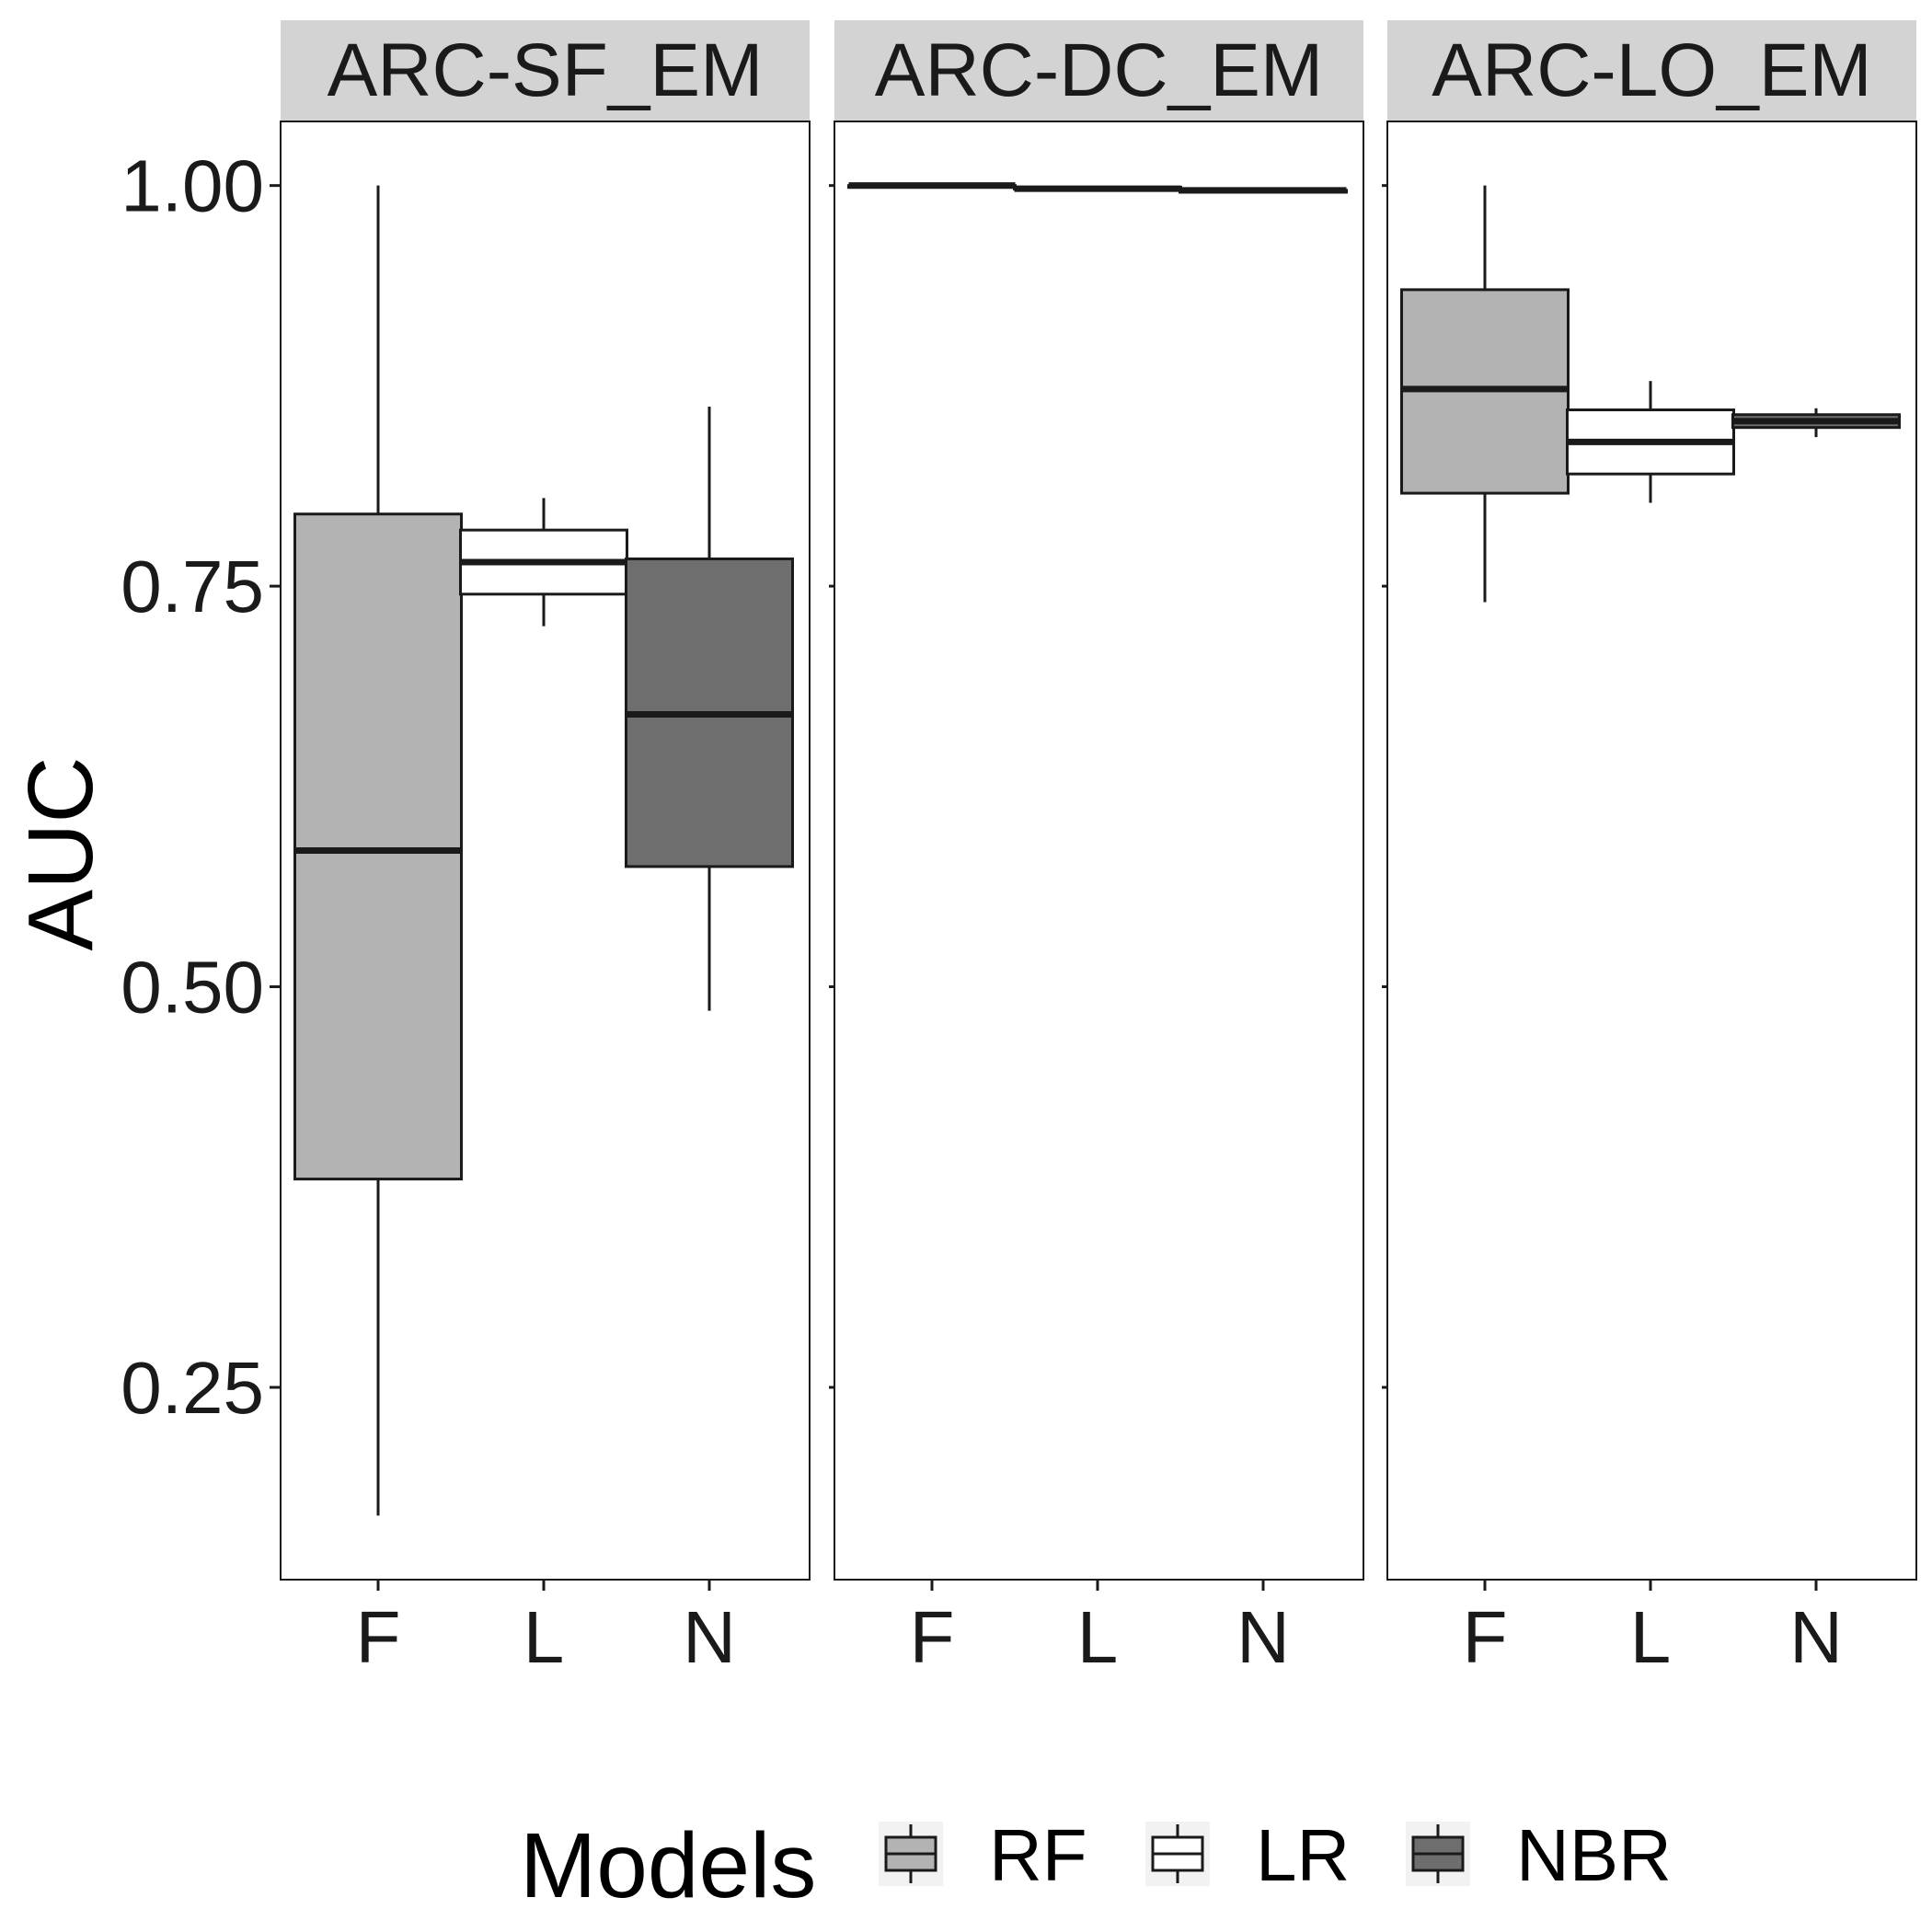  Describe the element at coordinates (192, 586) in the screenshot. I see `y-tick-label: 0.75` at that location.